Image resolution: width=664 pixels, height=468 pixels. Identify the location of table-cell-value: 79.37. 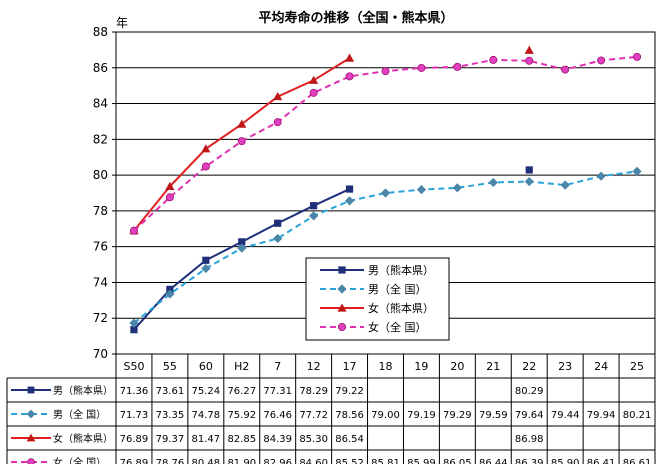
(170, 439).